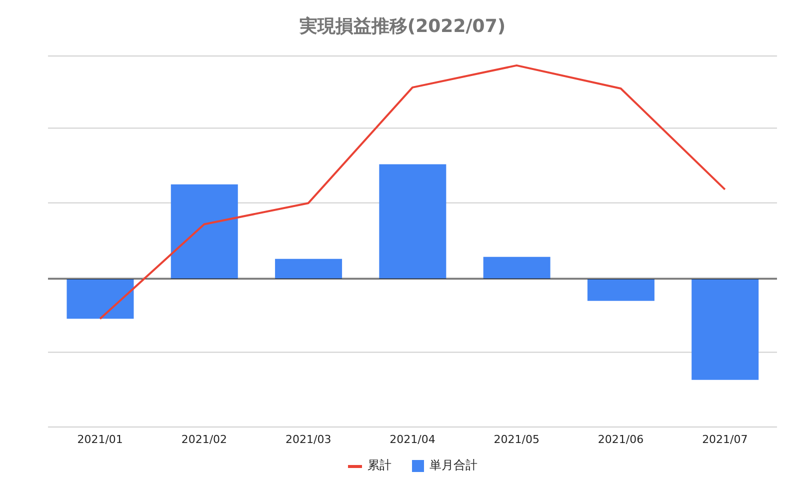  Describe the element at coordinates (379, 465) in the screenshot. I see `legend-label: 累計` at that location.